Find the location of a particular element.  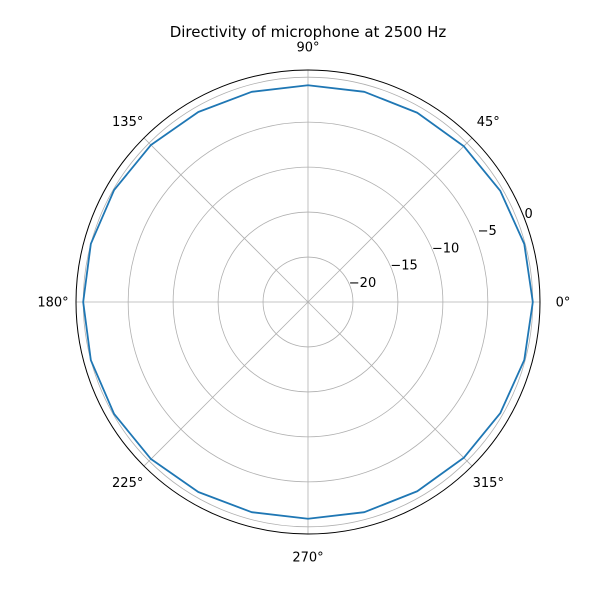

theta-tick-label: 45° is located at coordinates (488, 122).